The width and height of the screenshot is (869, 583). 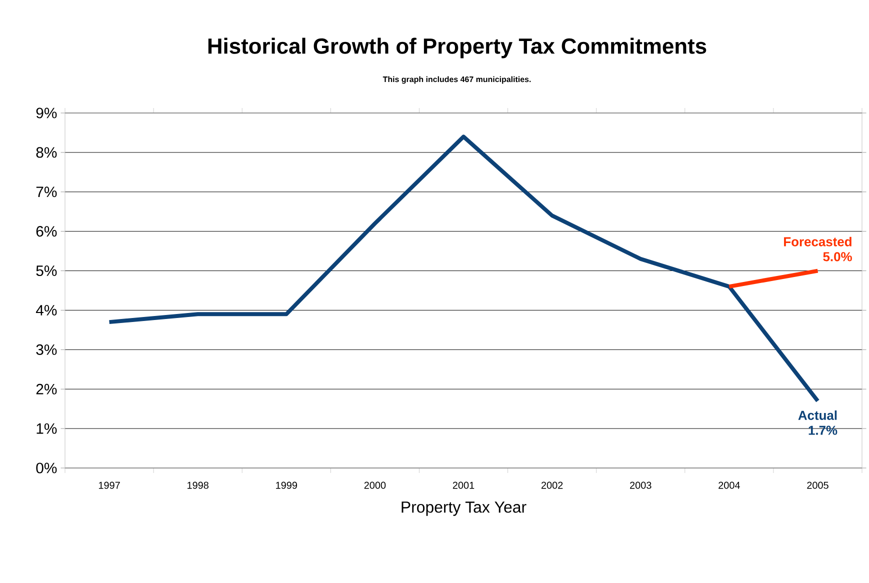 What do you see at coordinates (46, 192) in the screenshot?
I see `y-tick-label: 7%` at bounding box center [46, 192].